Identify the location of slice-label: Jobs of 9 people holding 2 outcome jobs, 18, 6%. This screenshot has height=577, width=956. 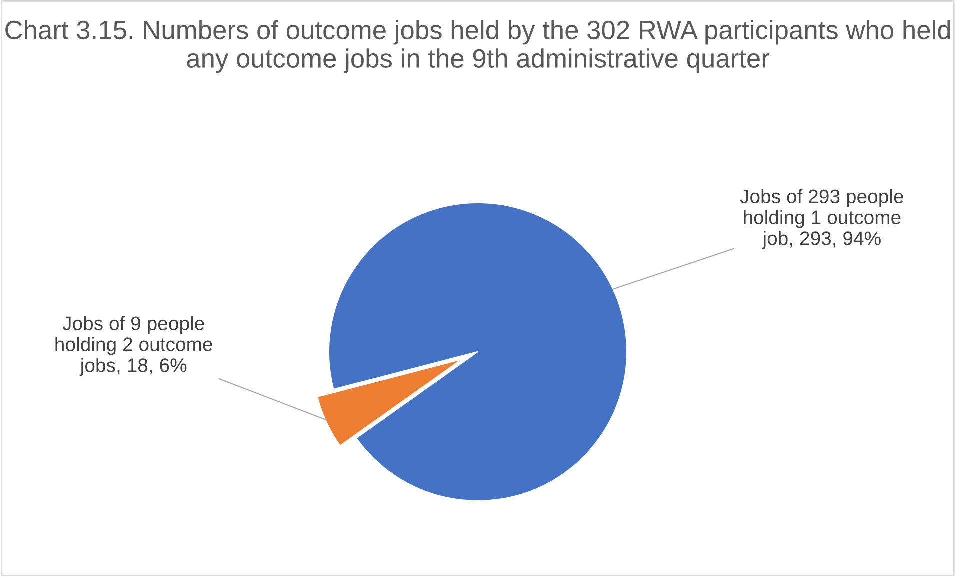
(134, 346).